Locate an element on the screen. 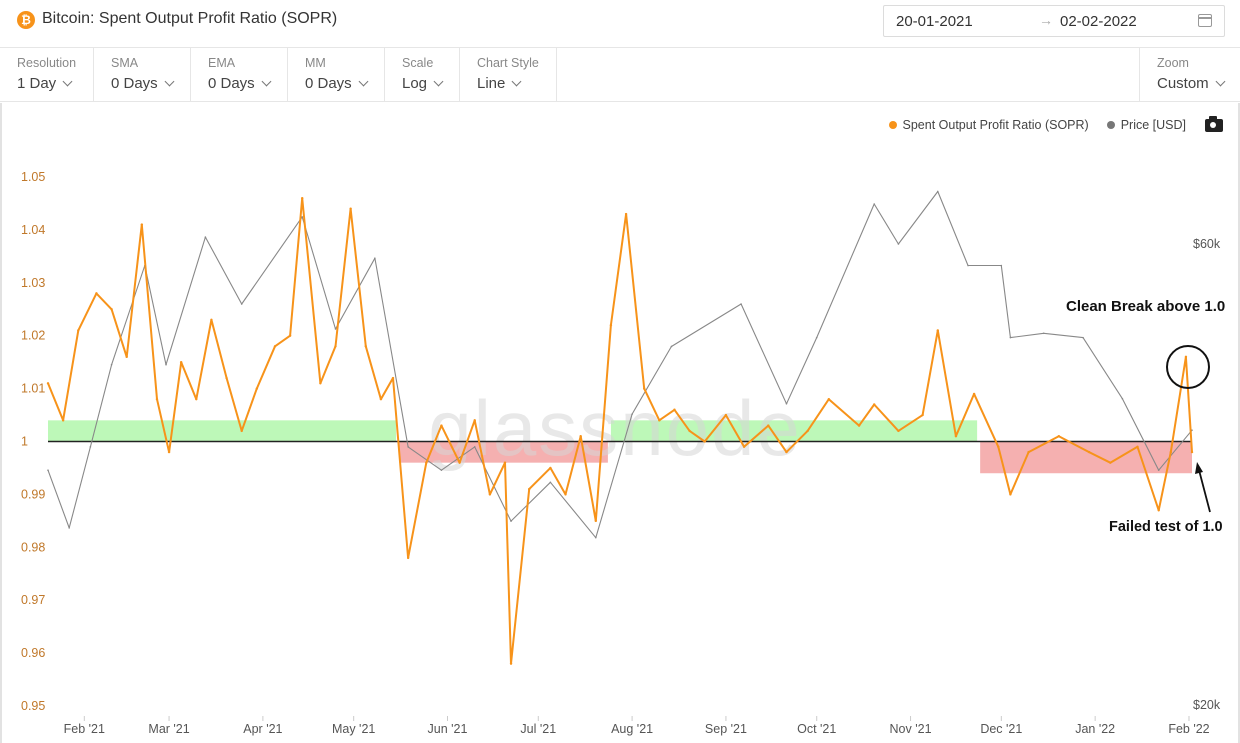 This screenshot has width=1240, height=743. date-range-picker: 20-01-2021 → 02-02-2022 is located at coordinates (1054, 21).